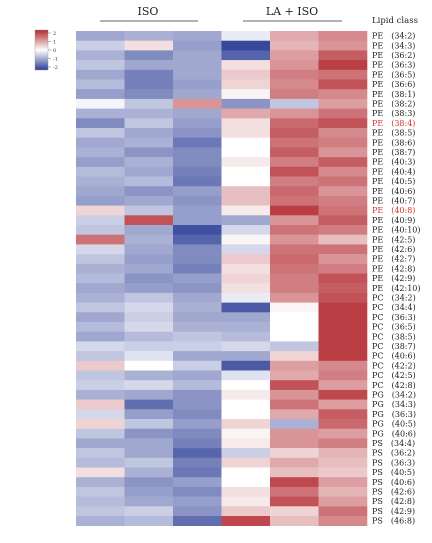  I want to click on row-label: PS (40:6), so click(393, 482).